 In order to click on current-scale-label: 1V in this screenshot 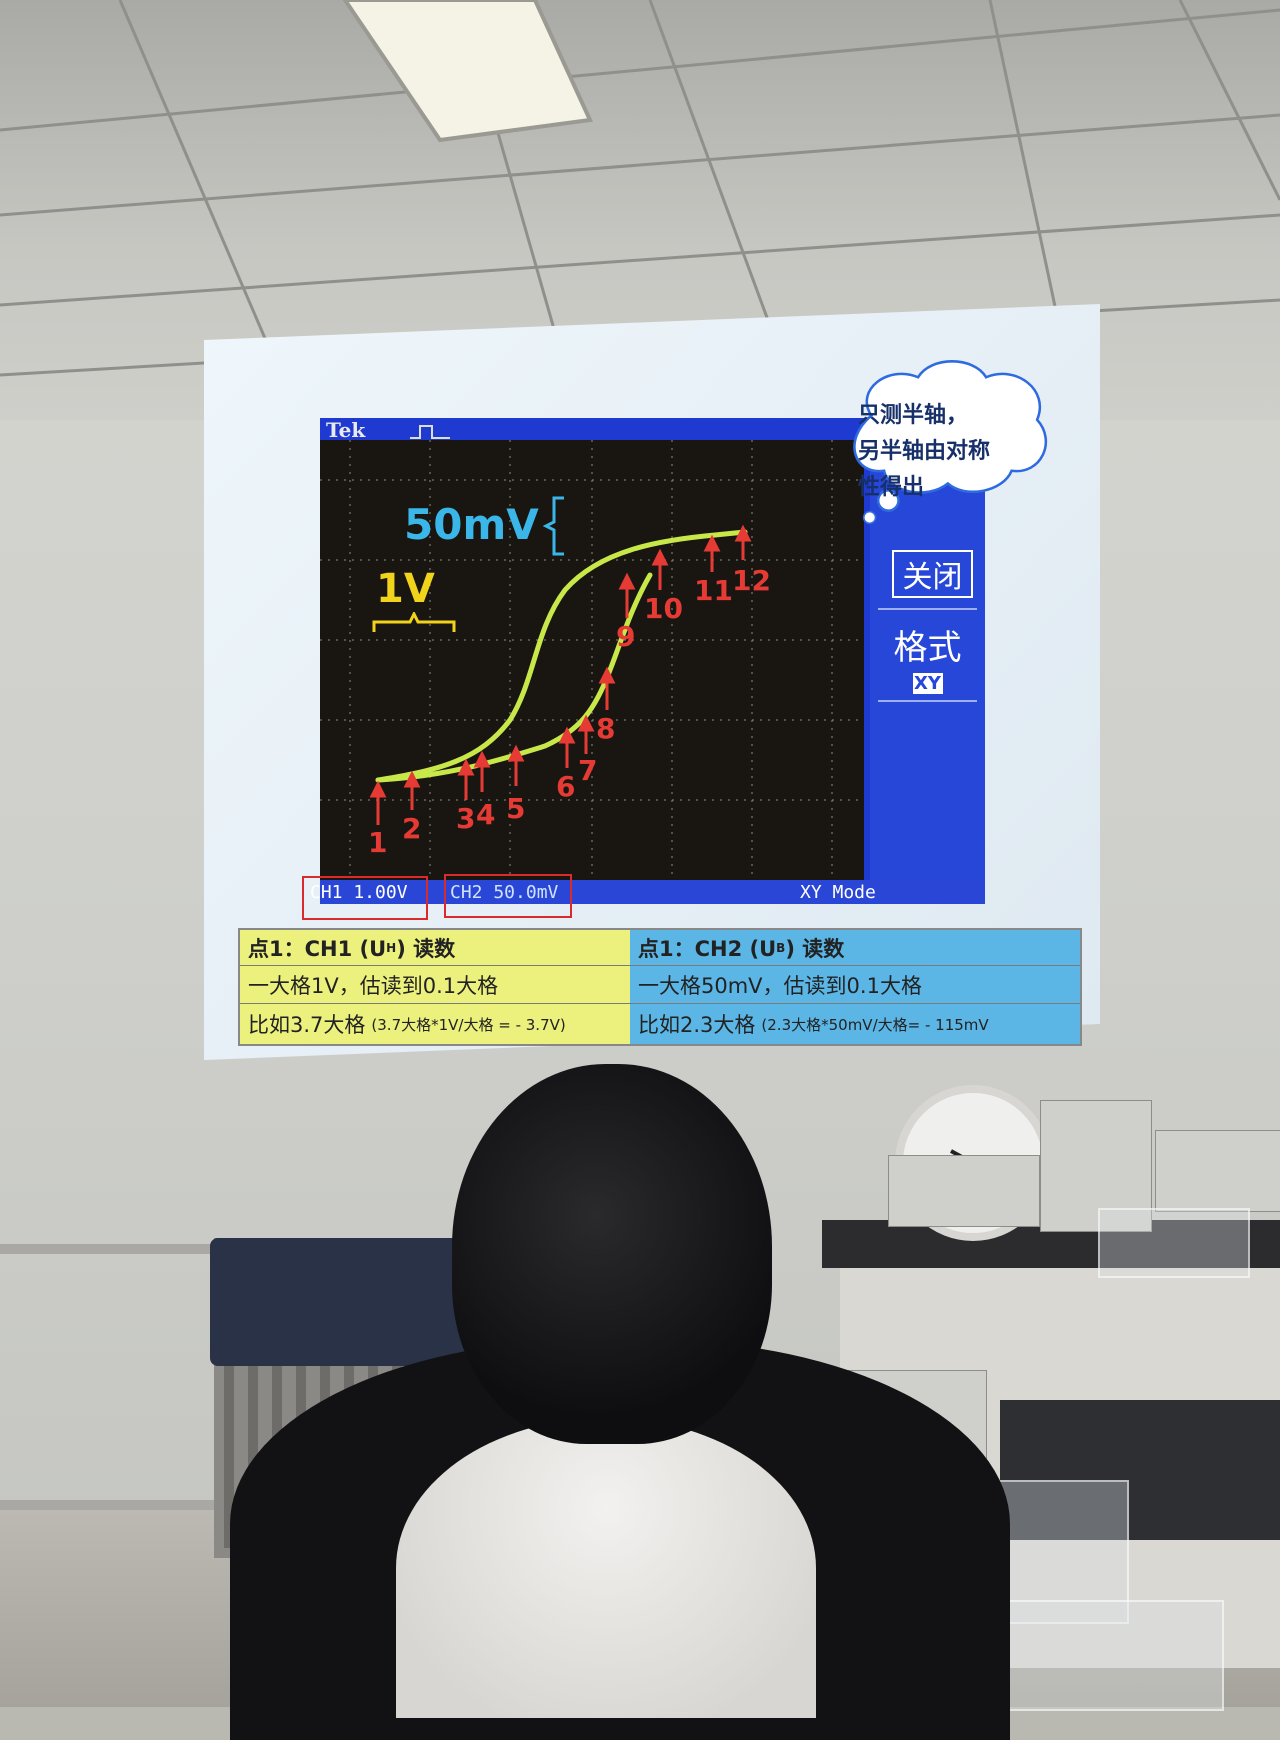, I will do `click(405, 589)`.